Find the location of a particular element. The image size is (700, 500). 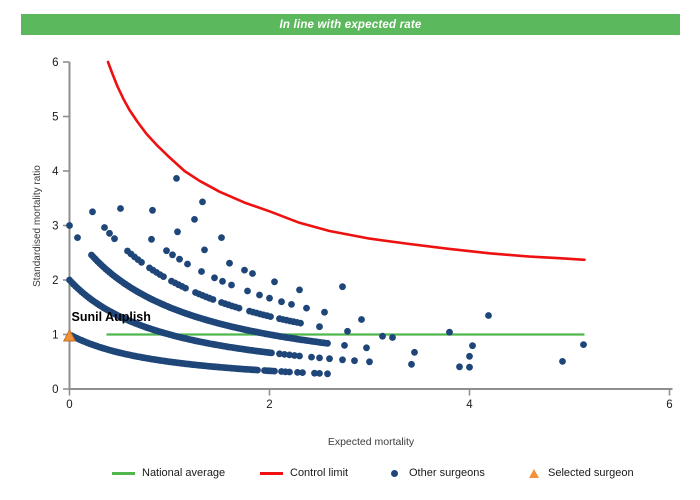

status-banner-text: In line with expected rate is located at coordinates (350, 24).